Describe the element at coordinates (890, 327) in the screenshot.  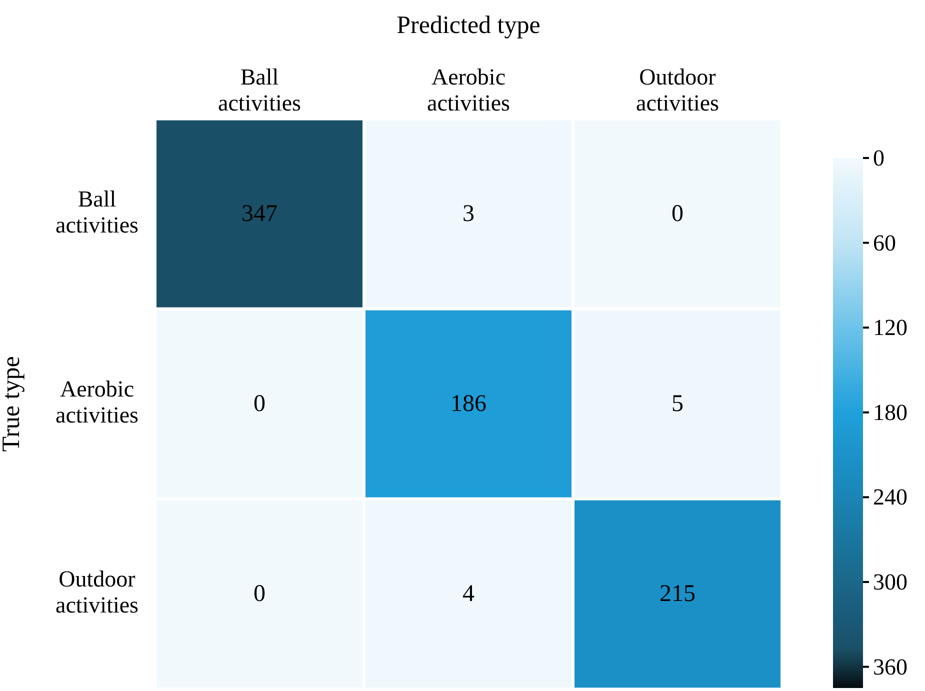
I see `color-bar-label: 120` at that location.